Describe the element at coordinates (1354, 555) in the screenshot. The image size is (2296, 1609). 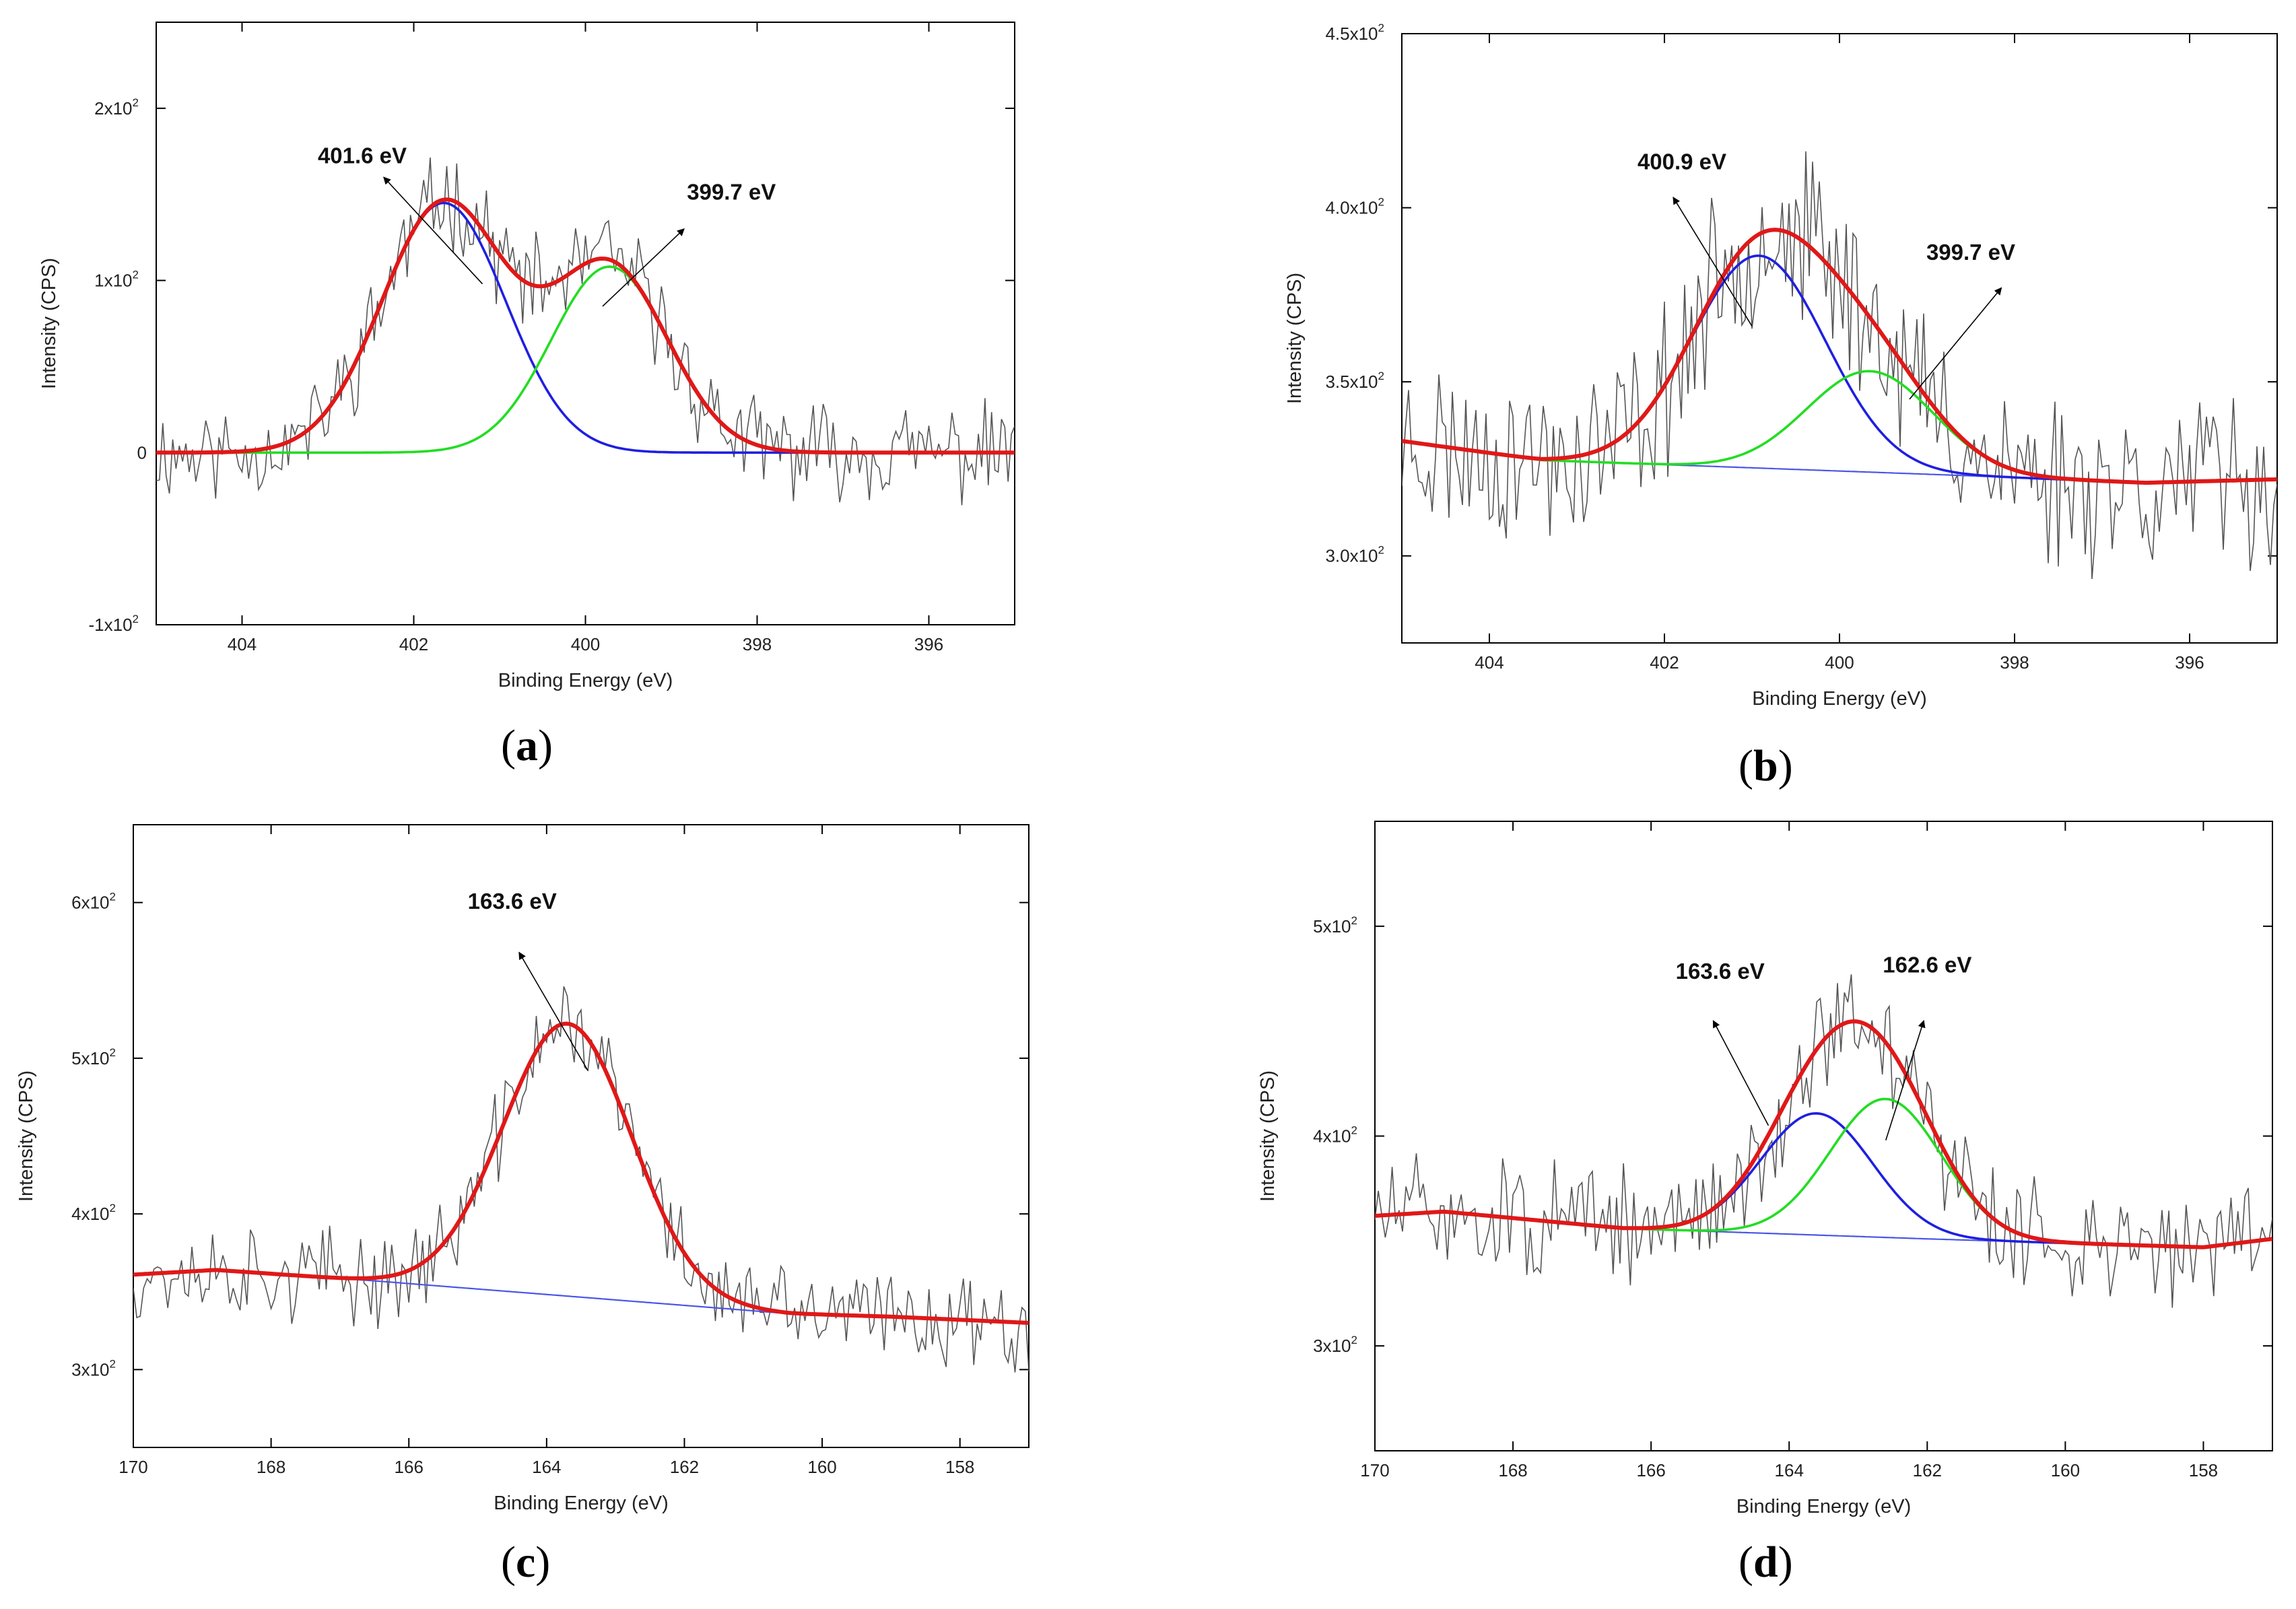
I see `y-tick-label: 3.0x10²` at that location.